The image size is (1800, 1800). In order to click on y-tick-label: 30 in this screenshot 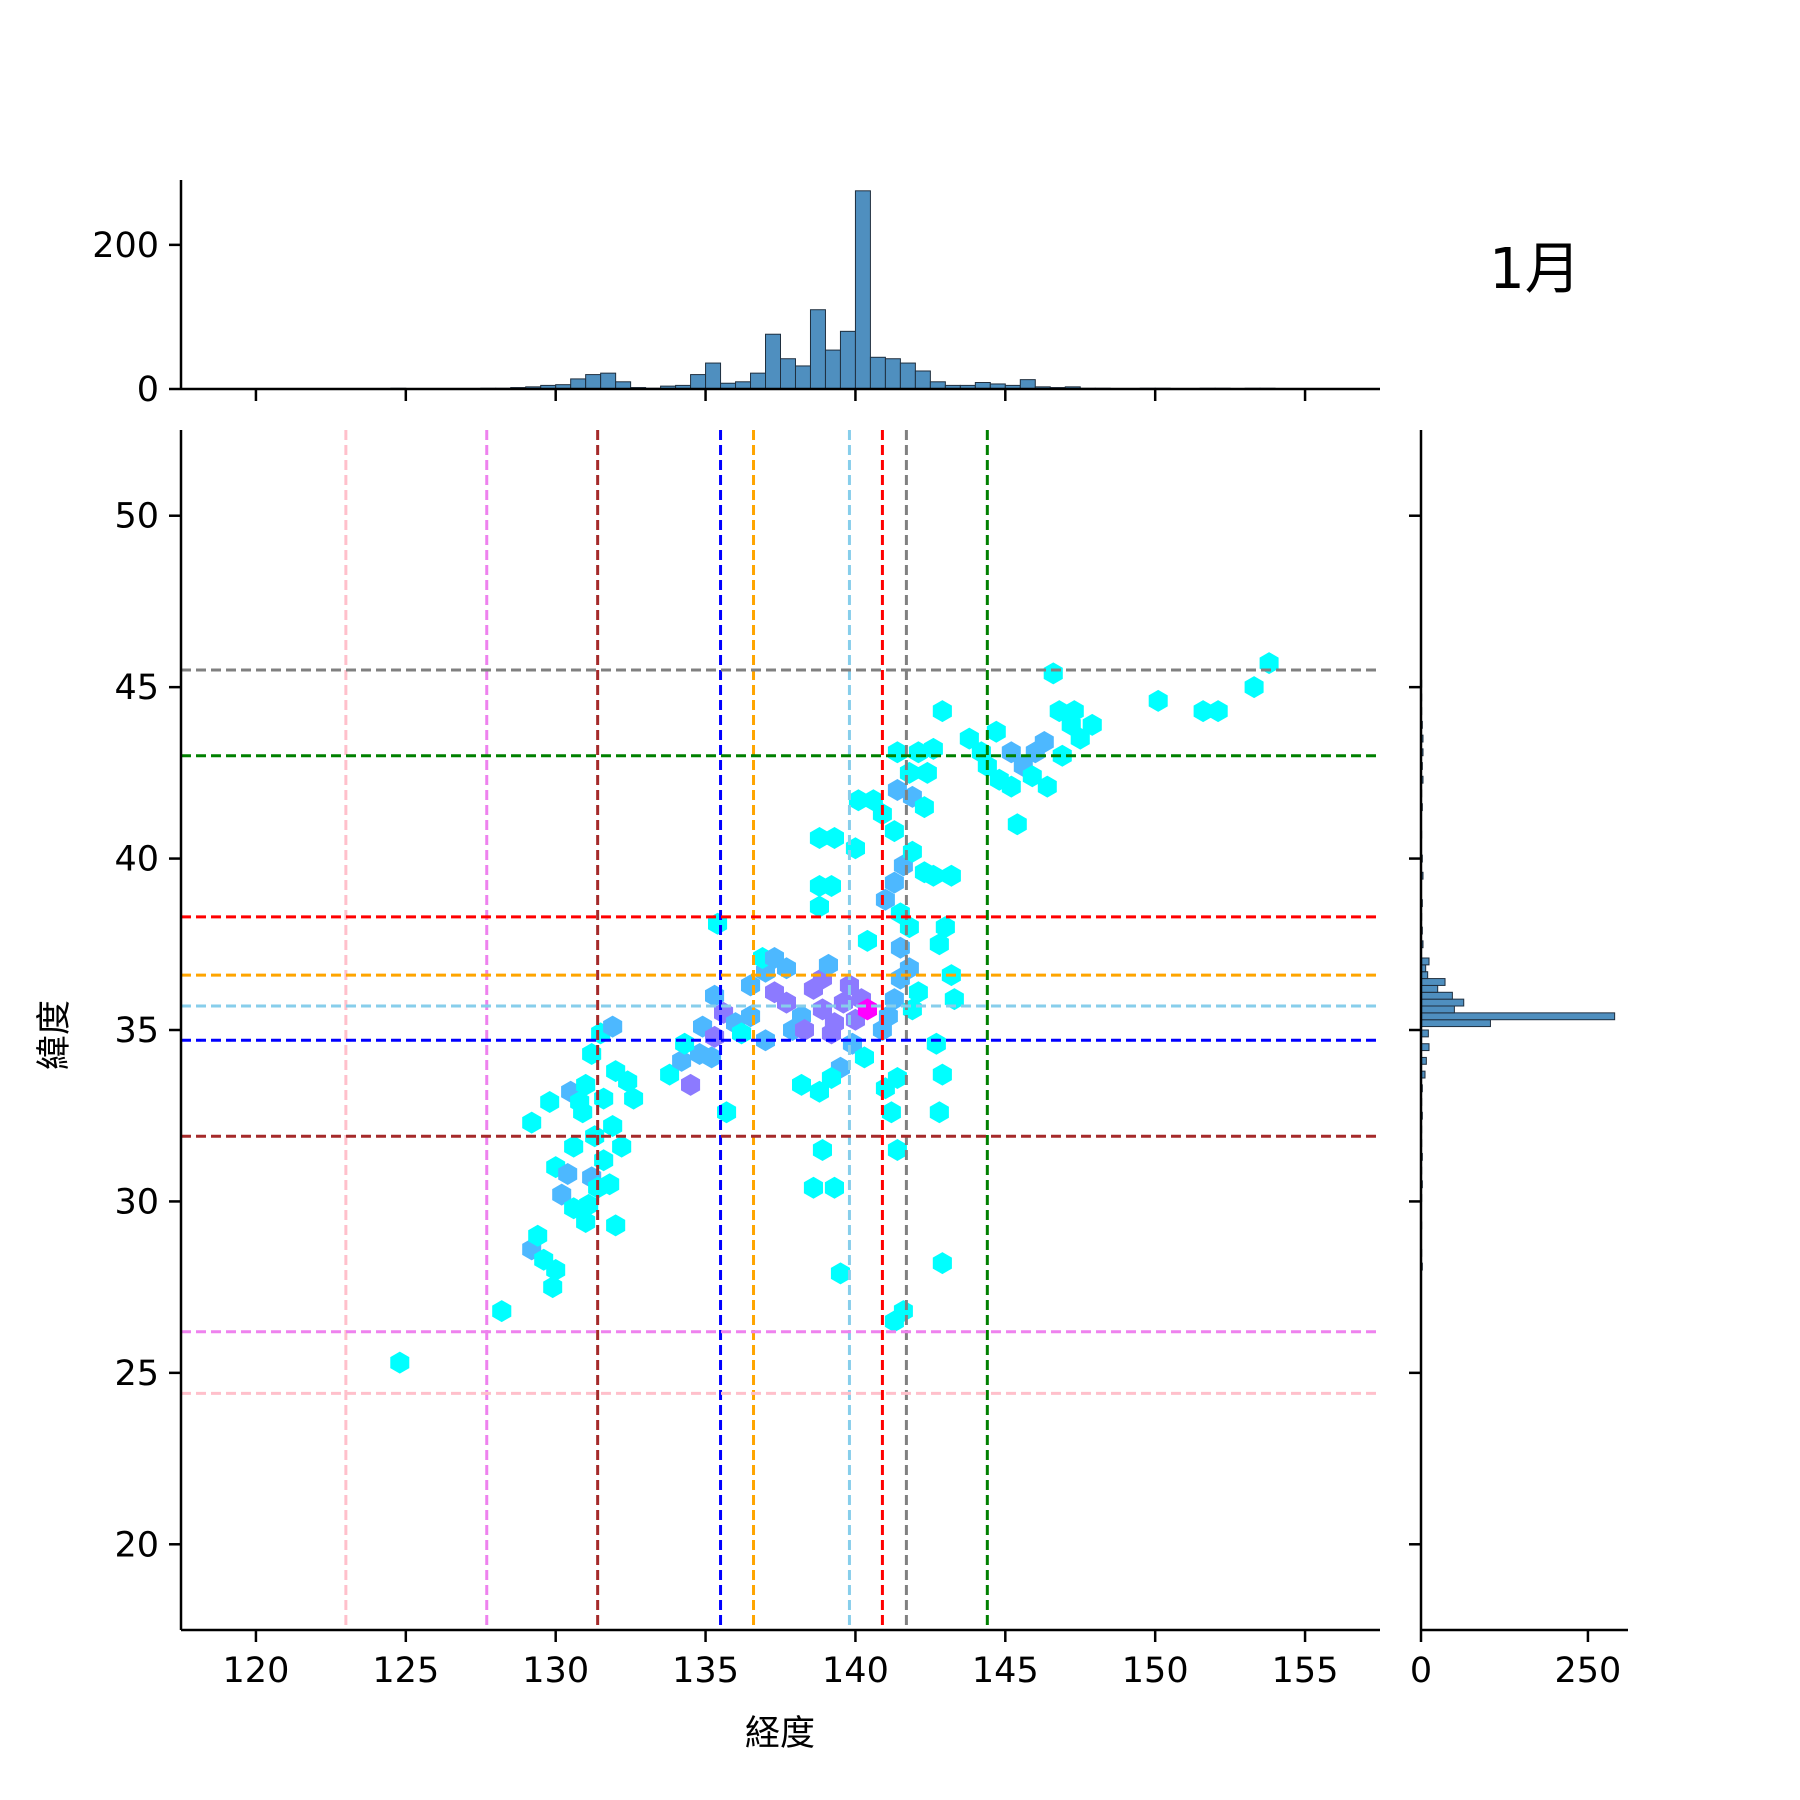, I will do `click(136, 1202)`.